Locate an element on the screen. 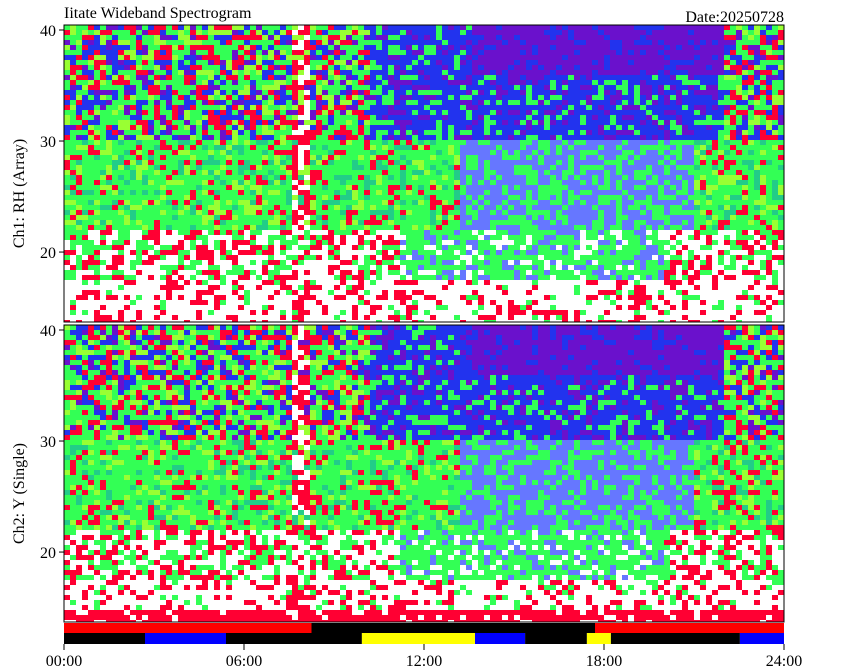 The image size is (848, 668). x-tick-label: 12:00 is located at coordinates (424, 660).